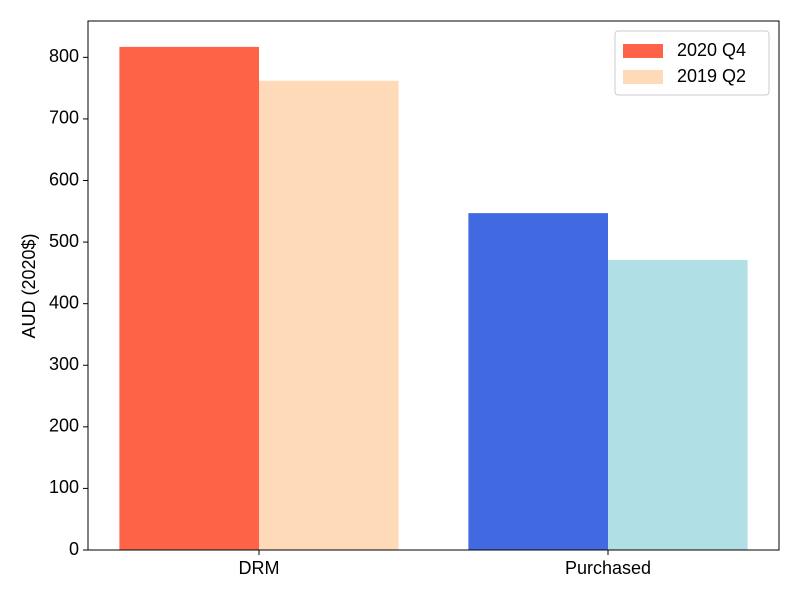  I want to click on y-tick-label: 100, so click(64, 487).